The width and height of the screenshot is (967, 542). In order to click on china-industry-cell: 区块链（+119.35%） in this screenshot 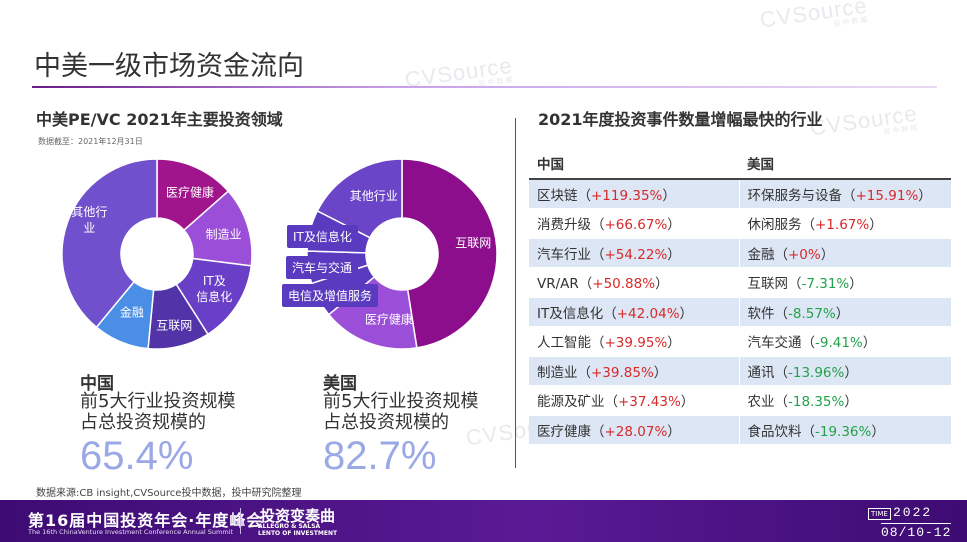, I will do `click(634, 194)`.